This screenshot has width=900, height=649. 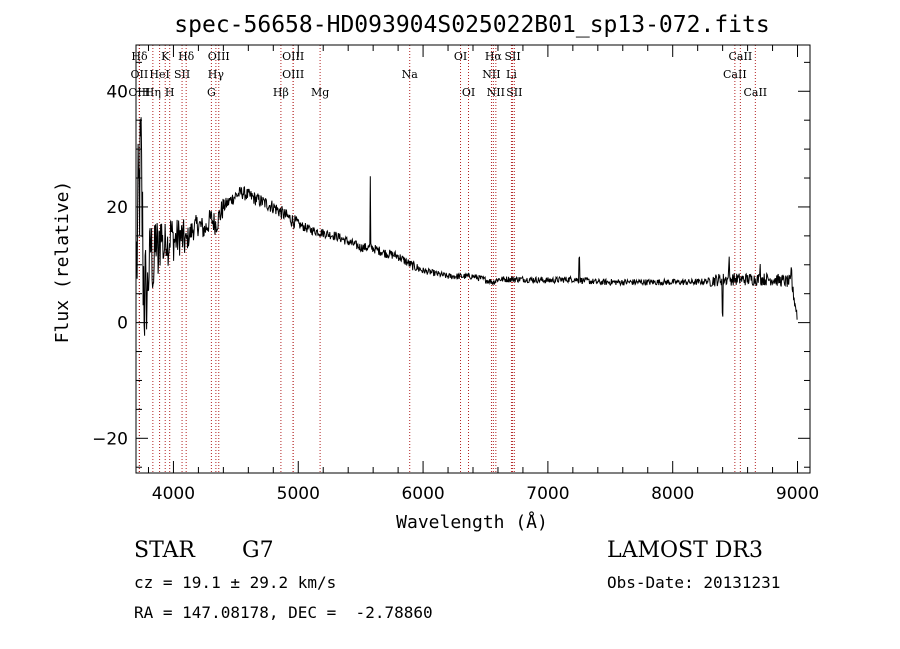 I want to click on subclass: G7, so click(x=258, y=550).